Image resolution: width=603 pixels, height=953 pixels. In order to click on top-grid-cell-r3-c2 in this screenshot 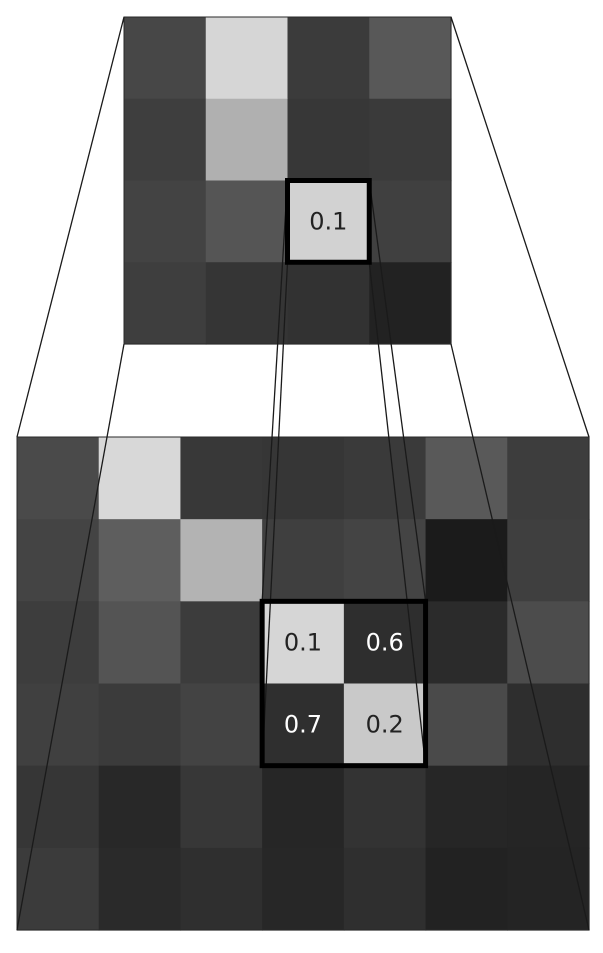, I will do `click(328, 303)`.